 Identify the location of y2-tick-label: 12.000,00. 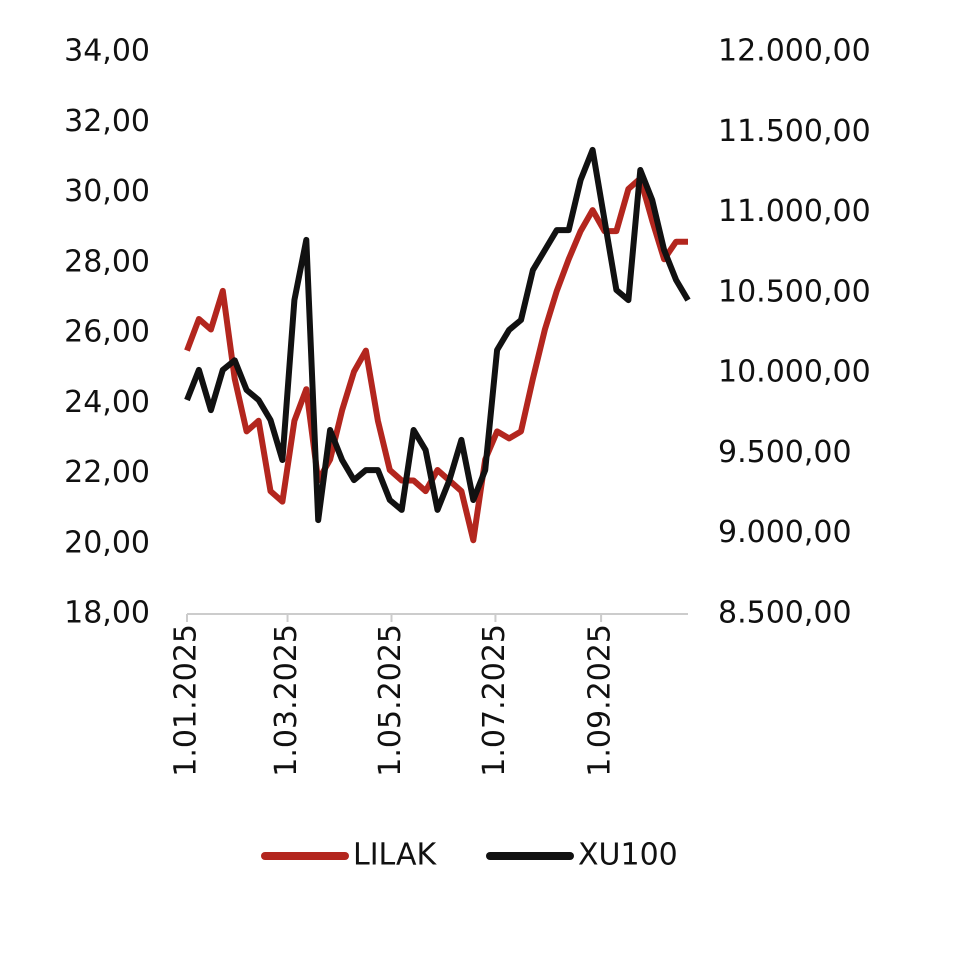
(794, 51).